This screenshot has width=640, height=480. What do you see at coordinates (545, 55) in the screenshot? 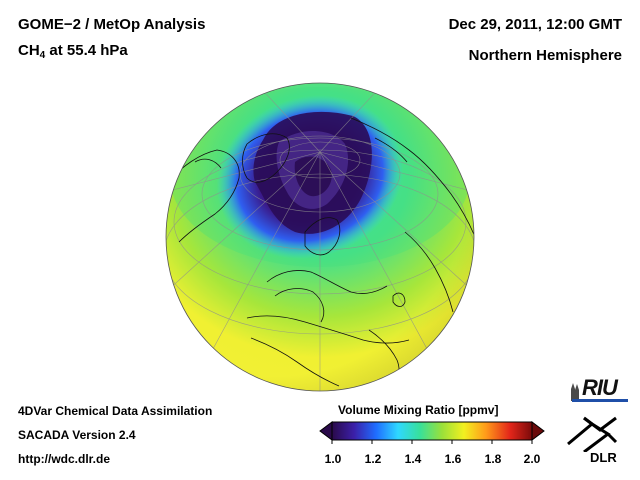
I see `hemisphere-label: Northern Hemisphere` at bounding box center [545, 55].